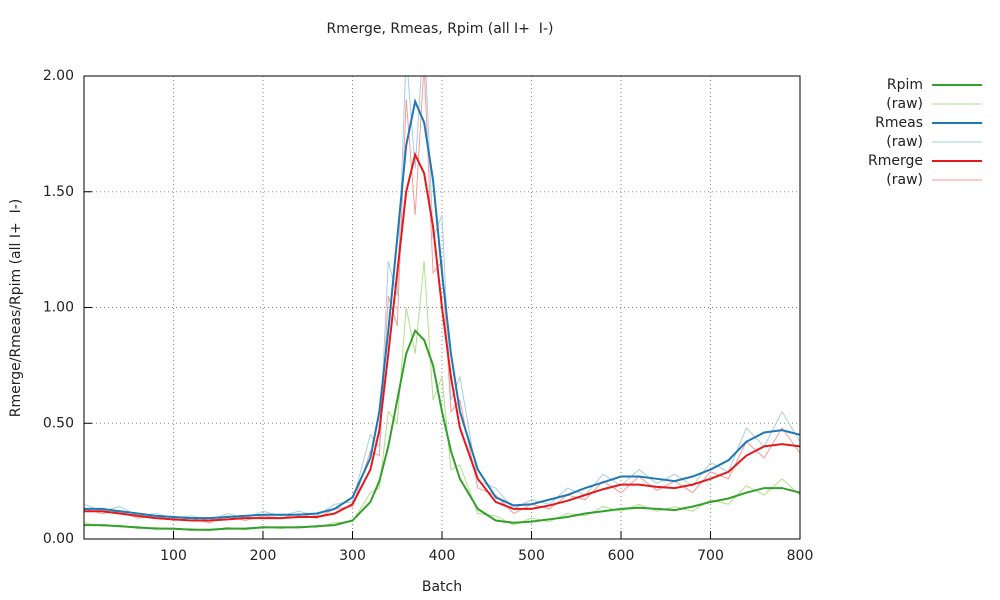 The height and width of the screenshot is (600, 1000). What do you see at coordinates (800, 556) in the screenshot?
I see `x-tick-label: 800` at bounding box center [800, 556].